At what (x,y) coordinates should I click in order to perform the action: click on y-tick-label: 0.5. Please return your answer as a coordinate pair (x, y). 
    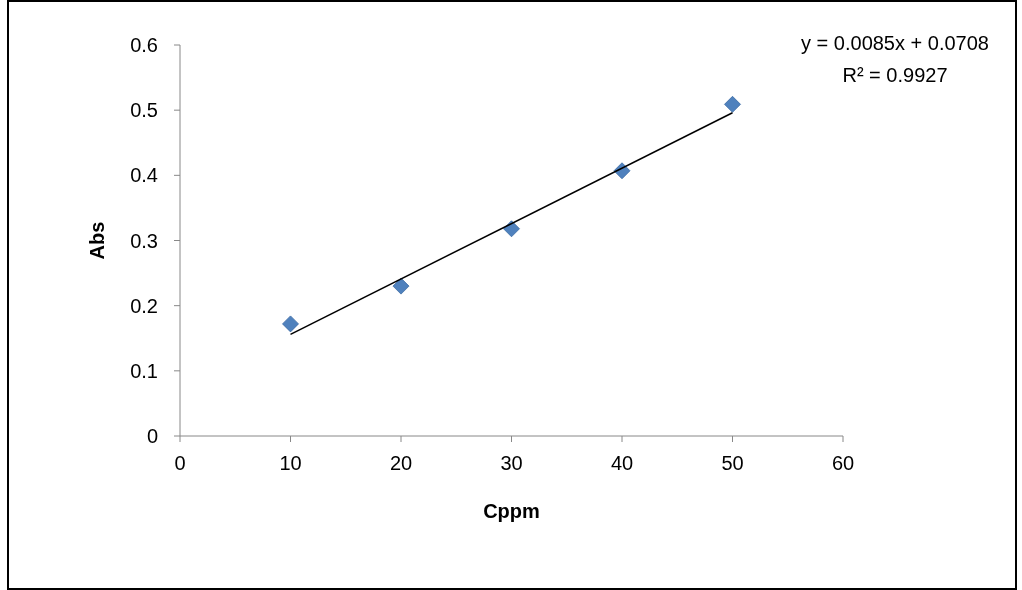
    Looking at the image, I should click on (144, 110).